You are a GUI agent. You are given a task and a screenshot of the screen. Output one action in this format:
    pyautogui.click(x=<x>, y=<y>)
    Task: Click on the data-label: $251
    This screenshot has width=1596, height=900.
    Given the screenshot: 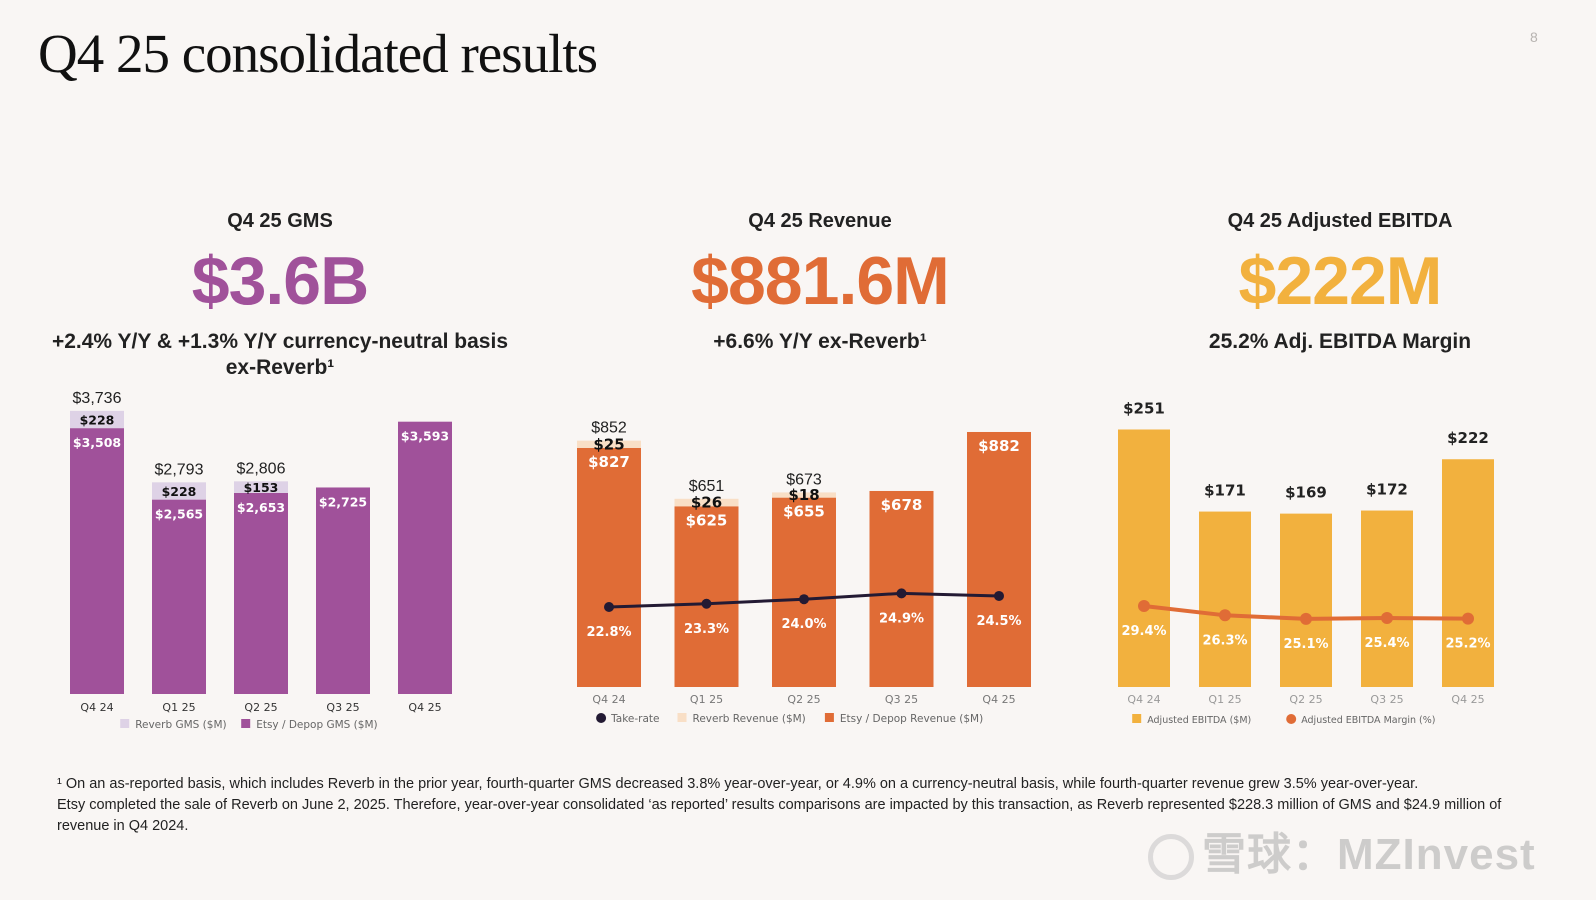 What is the action you would take?
    pyautogui.click(x=1144, y=408)
    